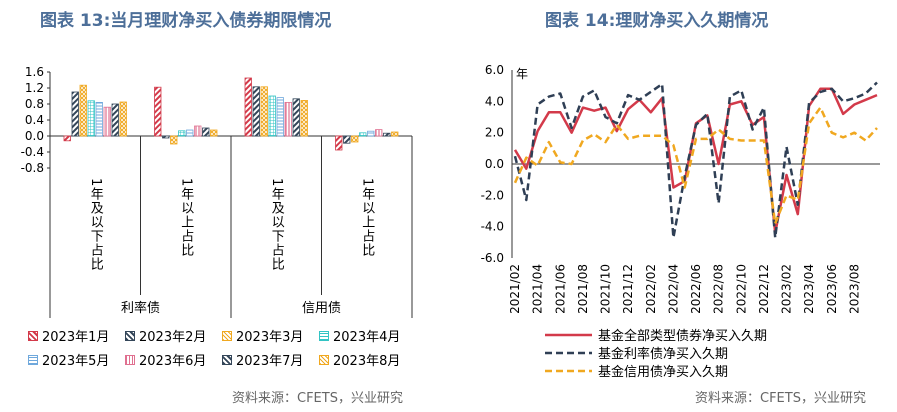 This screenshot has width=897, height=412. I want to click on line-x-tick-label: 2022/06, so click(696, 289).